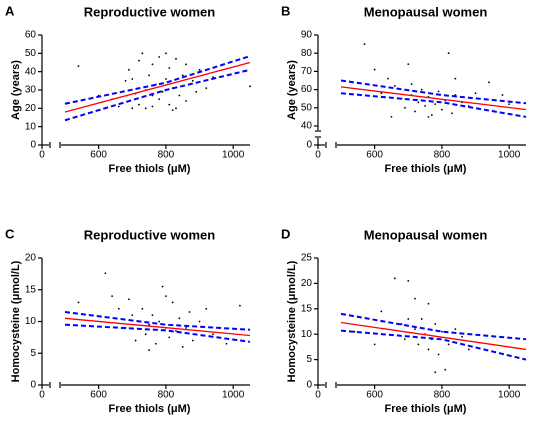 The width and height of the screenshot is (550, 429). What do you see at coordinates (150, 234) in the screenshot?
I see `panel-title: Reproductive women` at bounding box center [150, 234].